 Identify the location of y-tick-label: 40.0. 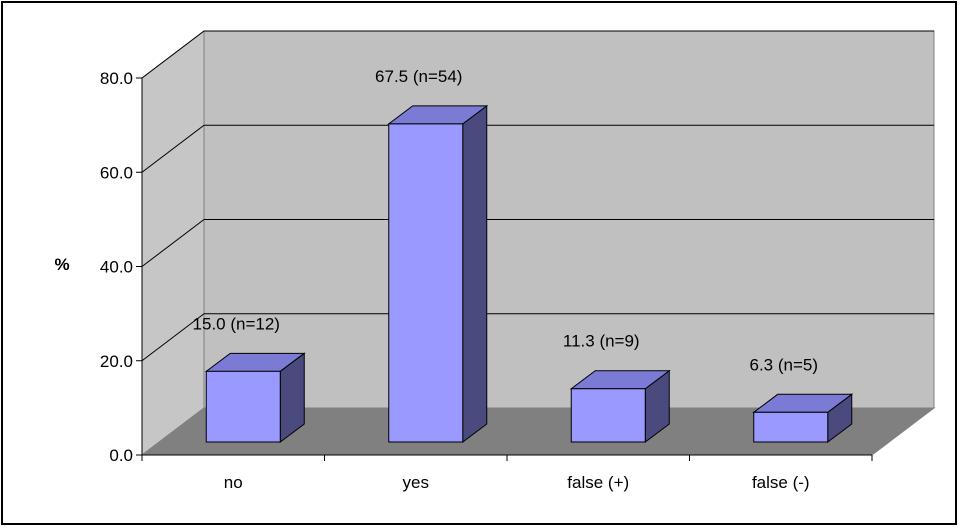
(116, 267).